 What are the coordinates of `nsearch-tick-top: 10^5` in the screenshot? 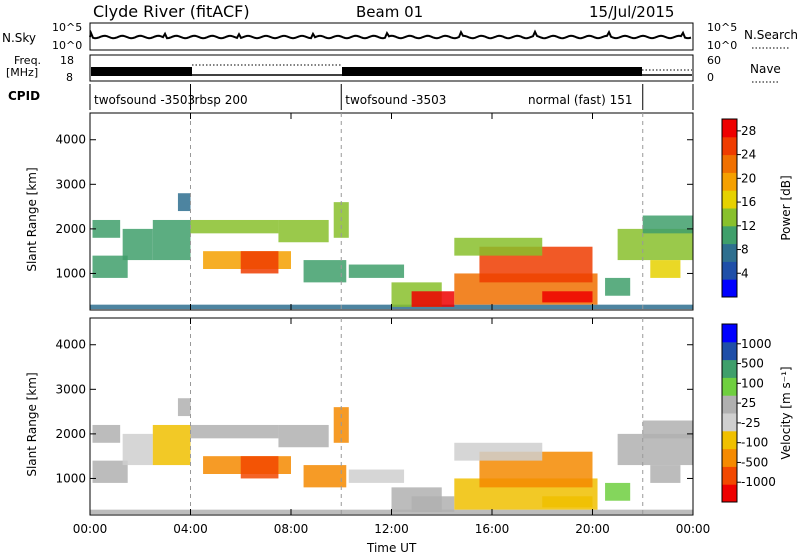 It's located at (722, 27).